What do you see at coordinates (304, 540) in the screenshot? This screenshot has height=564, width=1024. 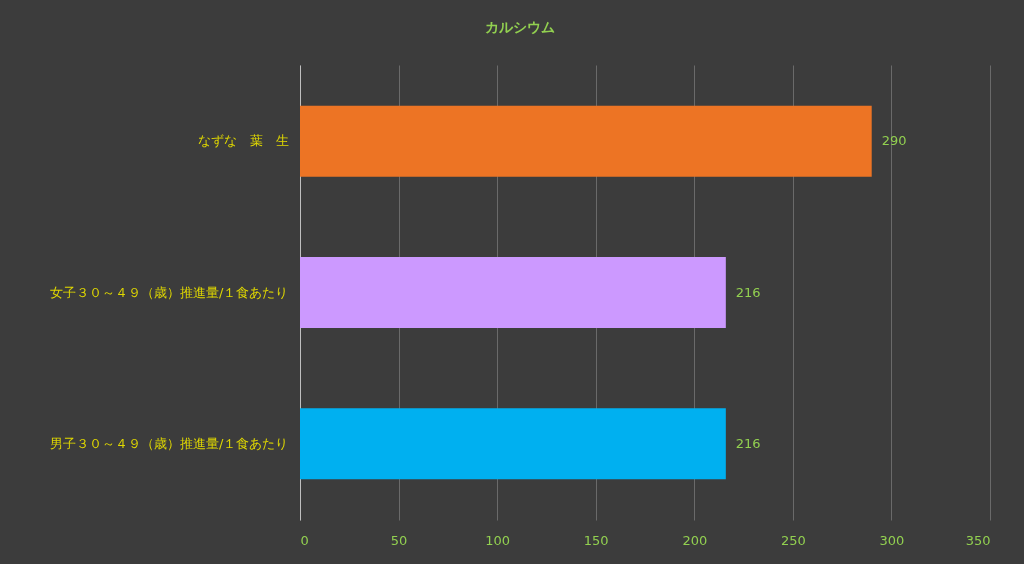 I see `x-tick-label: 0` at bounding box center [304, 540].